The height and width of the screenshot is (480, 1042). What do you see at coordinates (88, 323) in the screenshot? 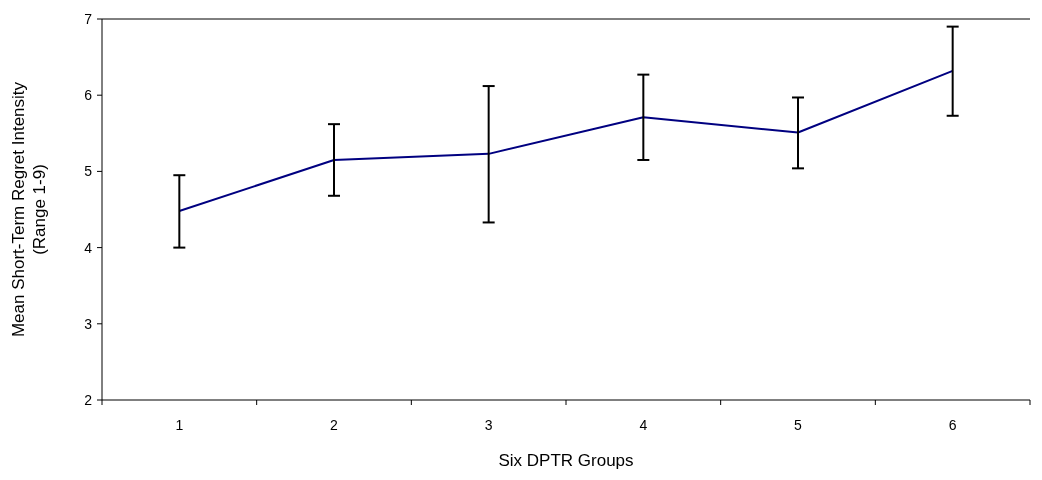
I see `y-tick-label: 3` at bounding box center [88, 323].